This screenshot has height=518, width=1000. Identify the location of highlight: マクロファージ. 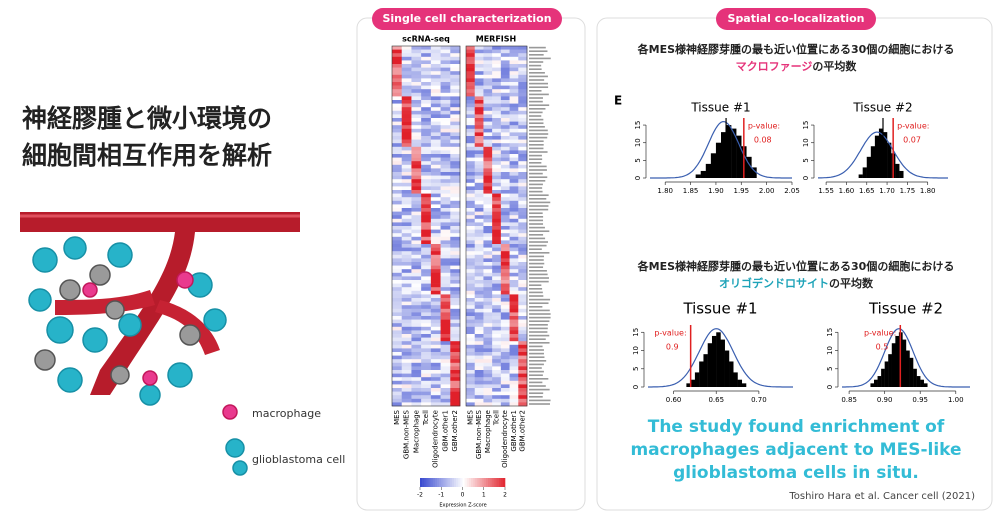
(774, 66).